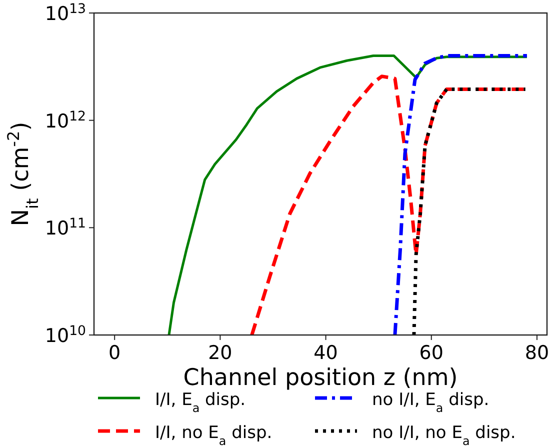 This screenshot has height=446, width=549. Describe the element at coordinates (431, 402) in the screenshot. I see `legend-label: no I/I, E$_{a}$ disp.` at that location.